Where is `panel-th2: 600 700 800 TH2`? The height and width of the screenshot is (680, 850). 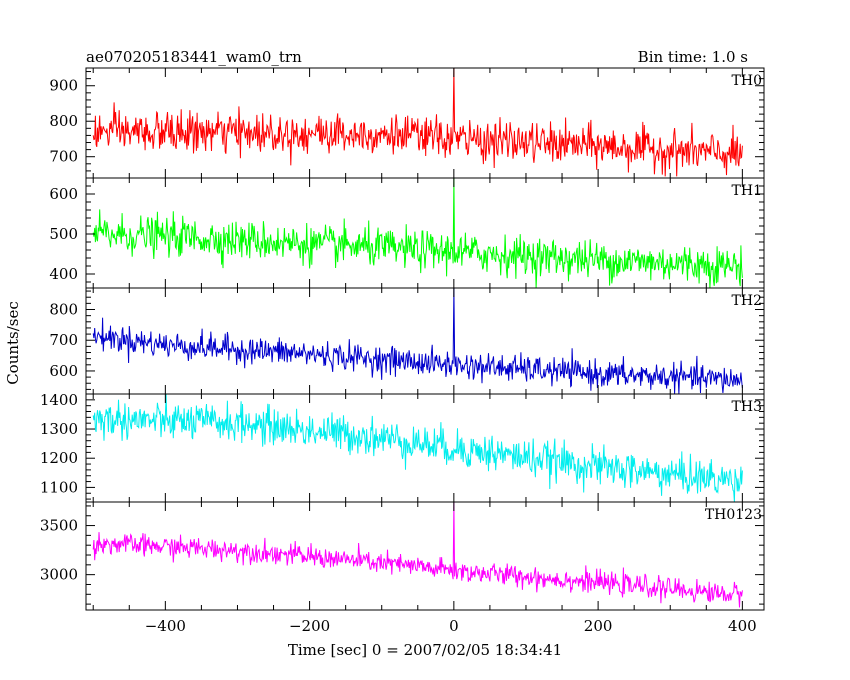 panel-th2: 600 700 800 TH2 is located at coordinates (407, 341).